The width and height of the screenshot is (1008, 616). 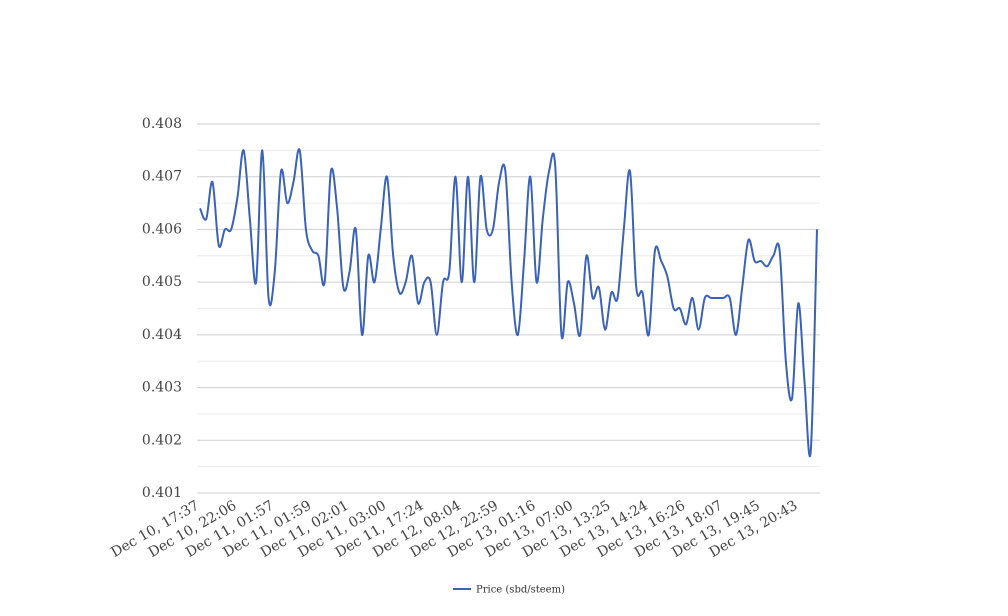 I want to click on y-tick-label: 0.408, so click(x=162, y=124).